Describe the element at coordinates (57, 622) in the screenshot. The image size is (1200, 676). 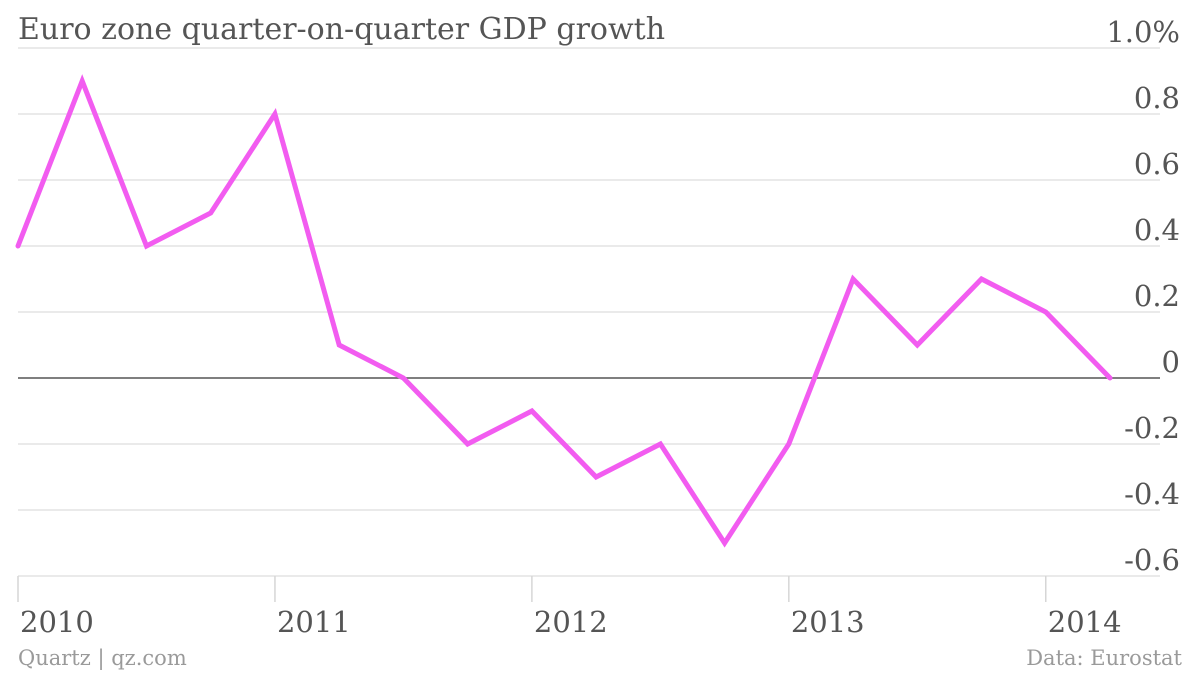
I see `x-tick-label: 2010` at that location.